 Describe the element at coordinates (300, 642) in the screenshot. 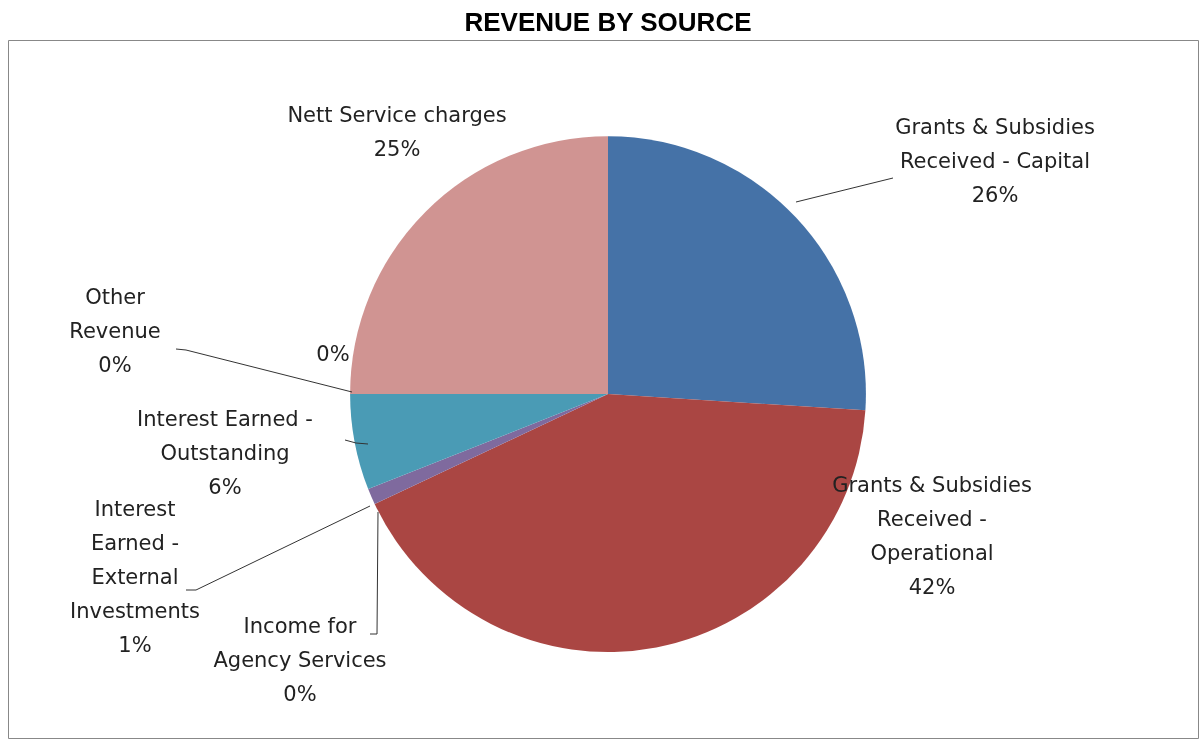

I see `category-label: Income for Agency Services` at that location.